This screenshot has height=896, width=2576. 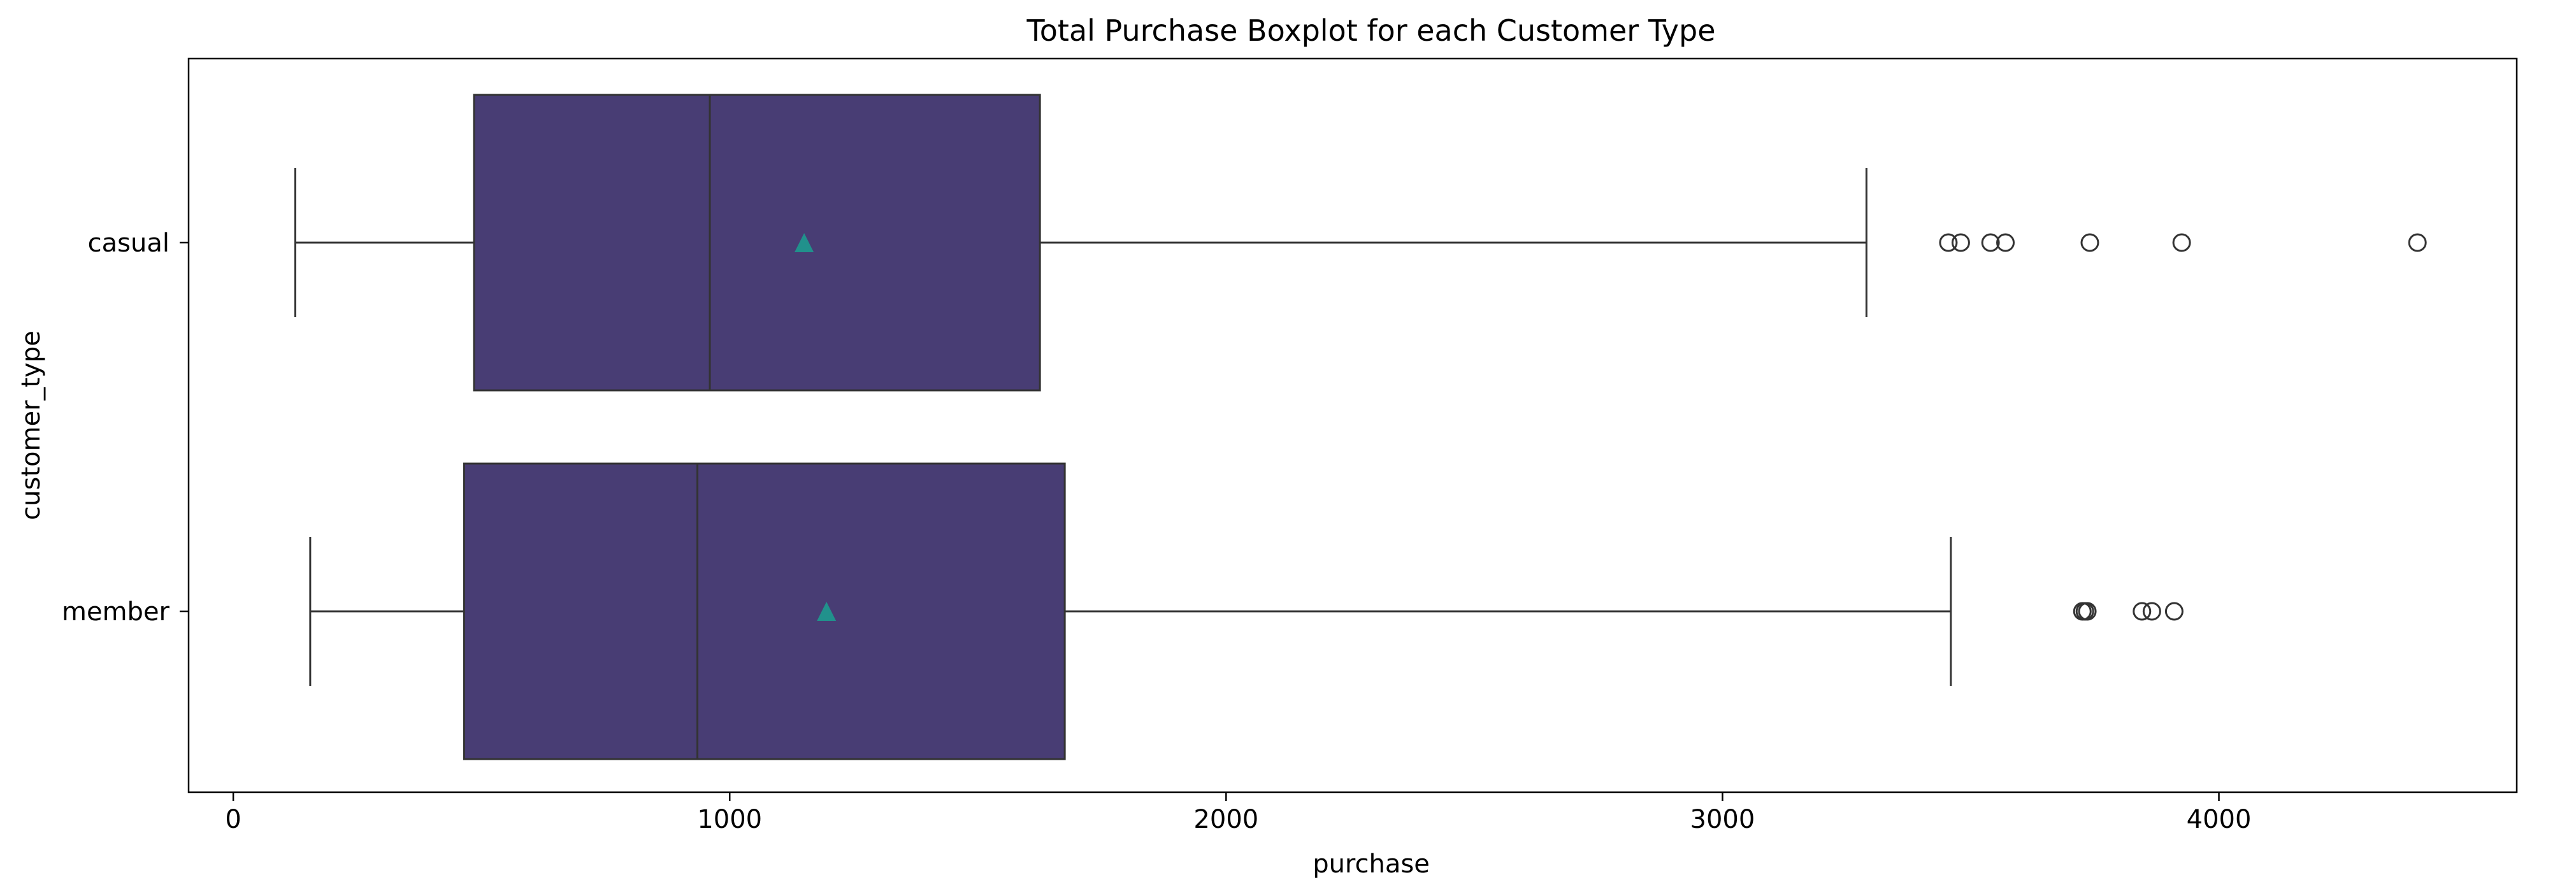 I want to click on x-tick-label: 4000, so click(x=2219, y=819).